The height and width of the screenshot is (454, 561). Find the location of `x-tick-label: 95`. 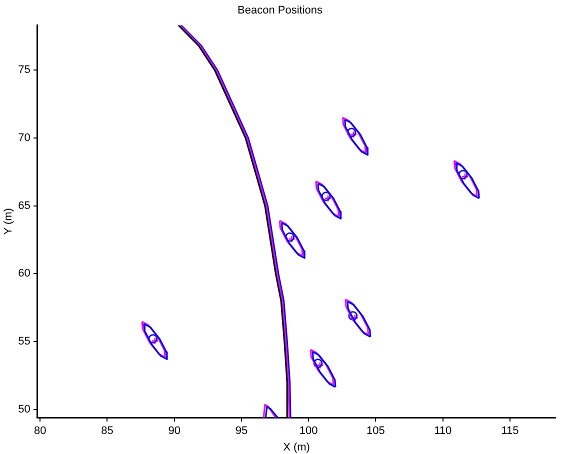

x-tick-label: 95 is located at coordinates (241, 431).